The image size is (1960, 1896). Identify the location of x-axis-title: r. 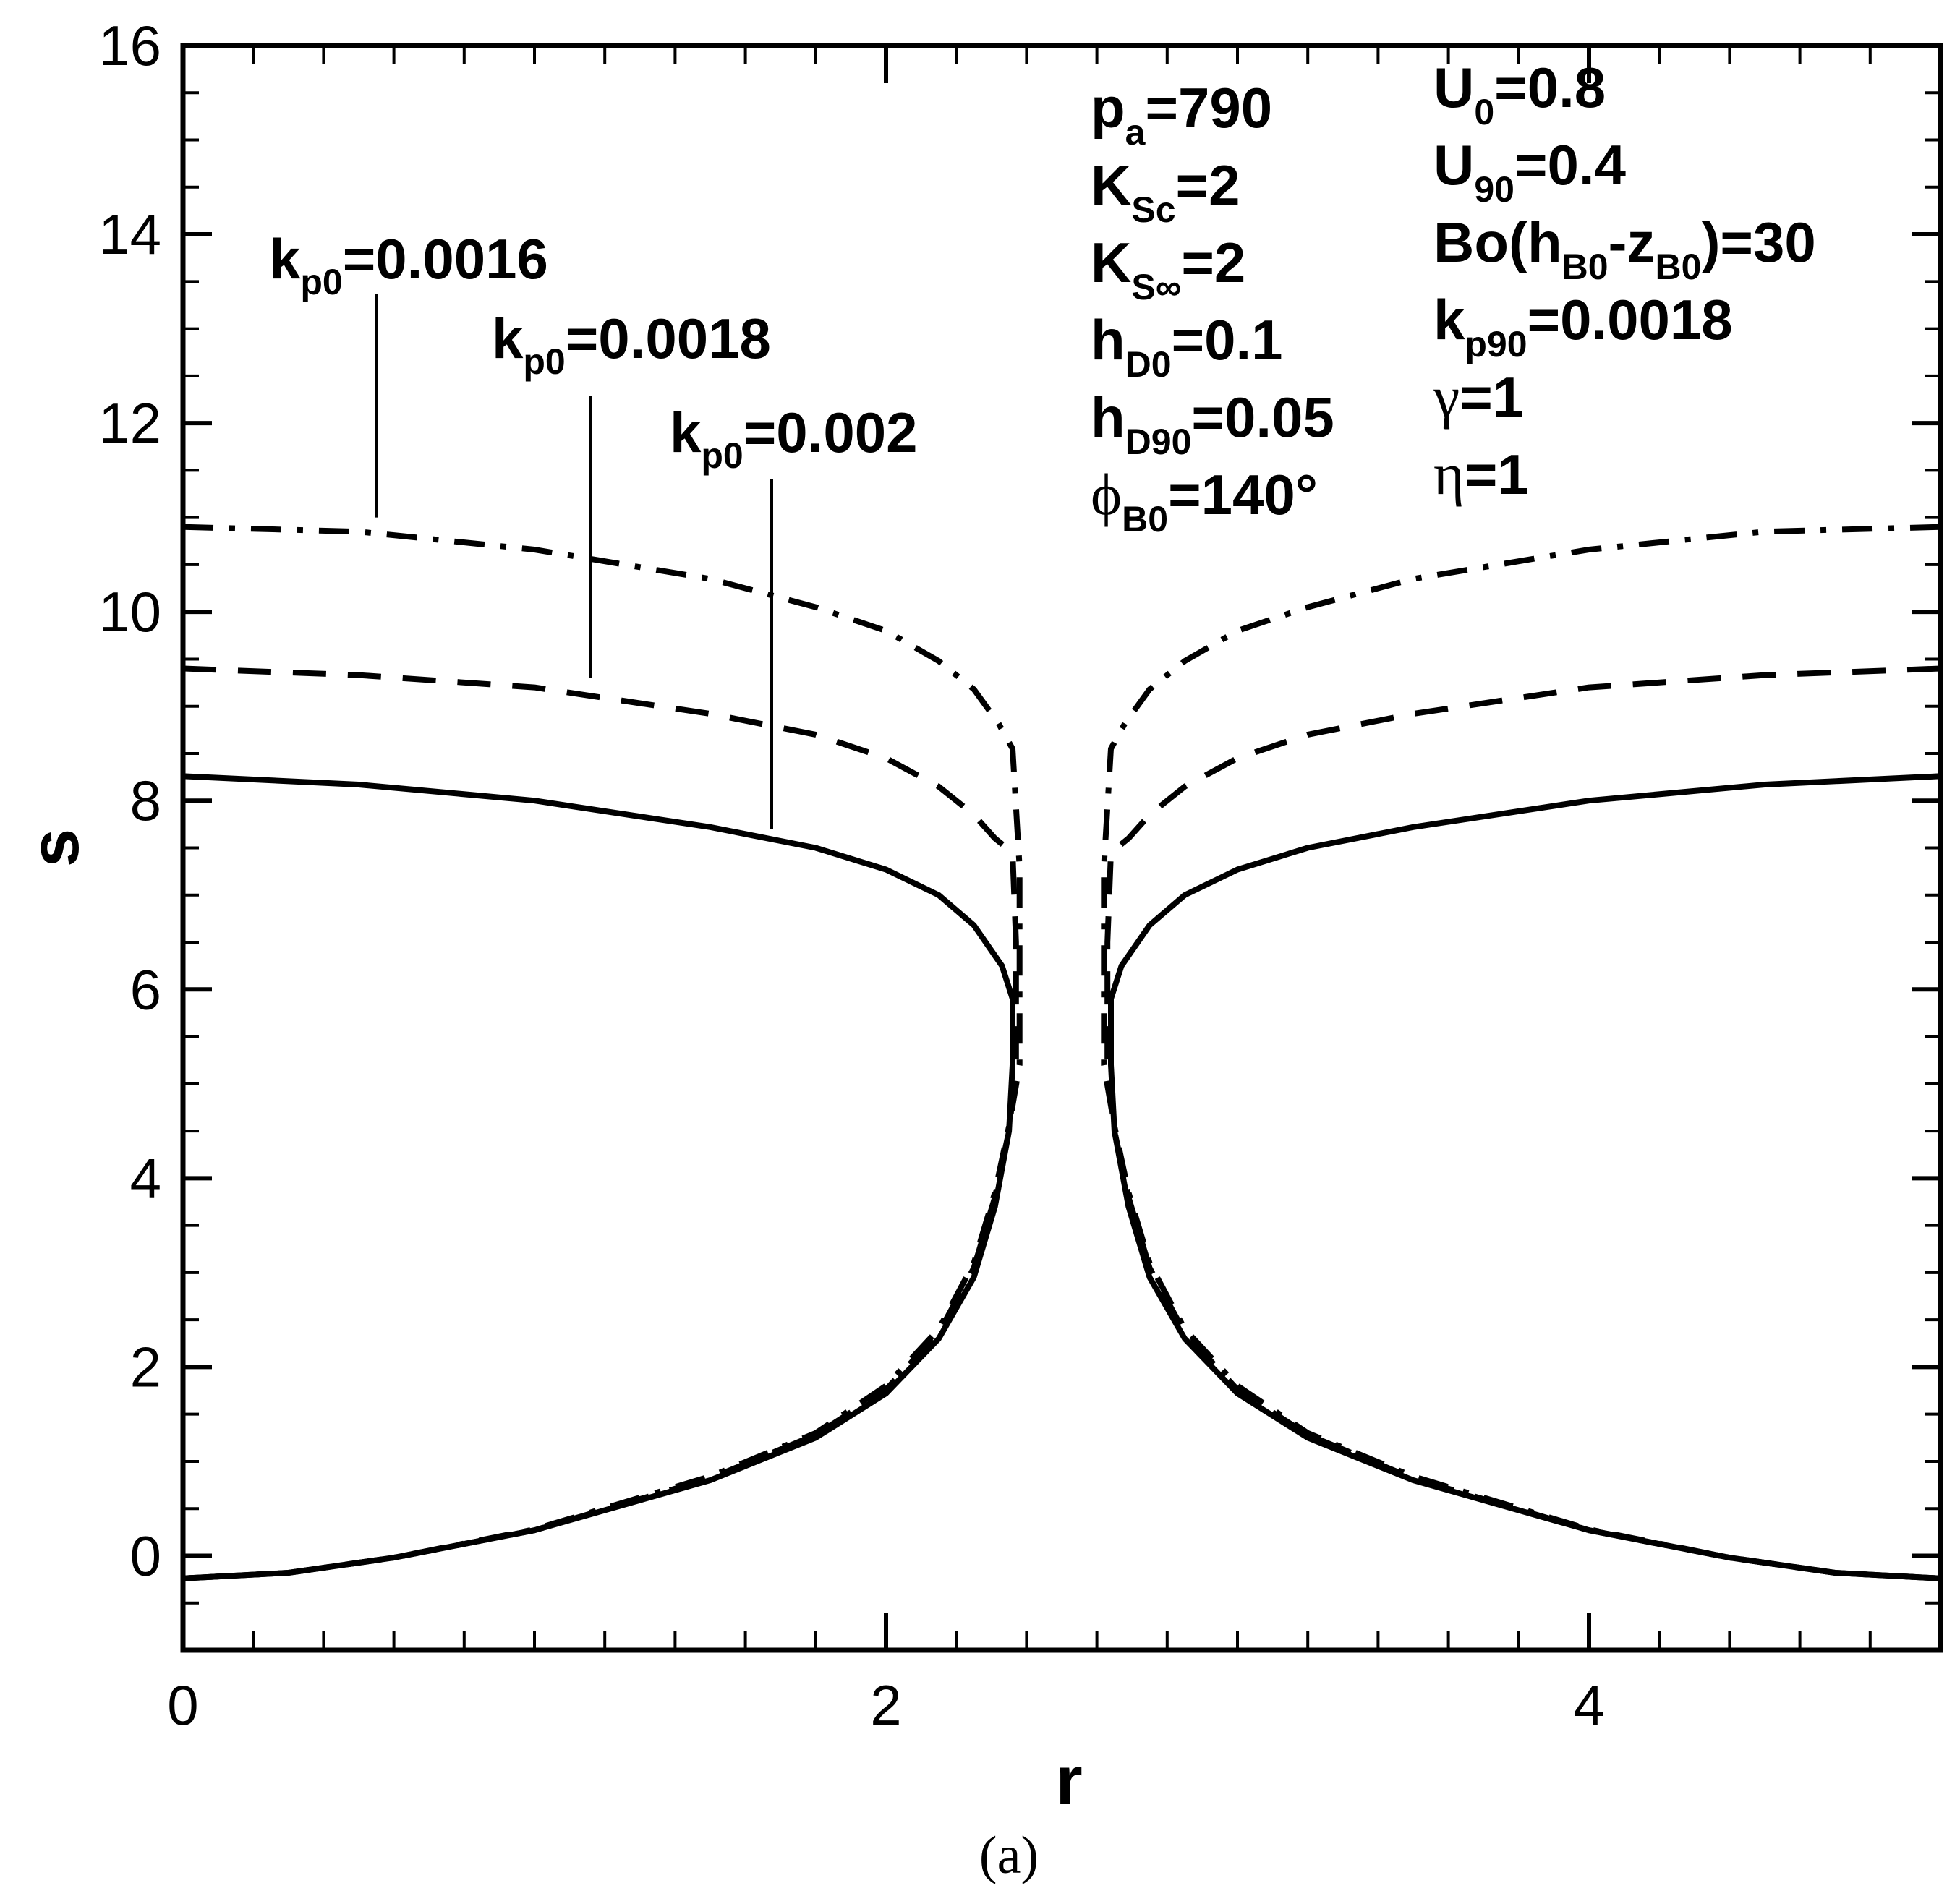
(1068, 1781).